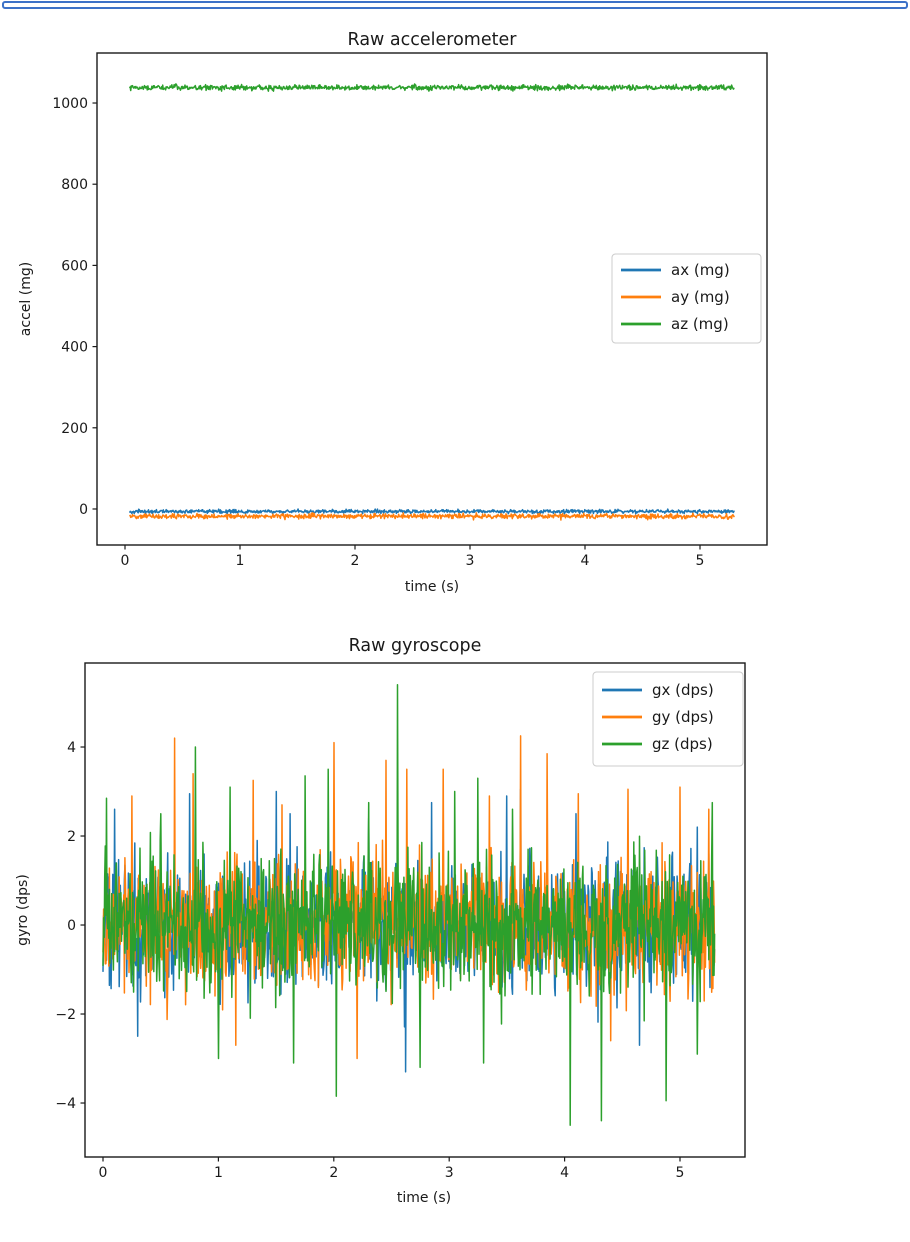 The height and width of the screenshot is (1242, 910). What do you see at coordinates (432, 587) in the screenshot?
I see `accel-xaxis-label: time (s)` at bounding box center [432, 587].